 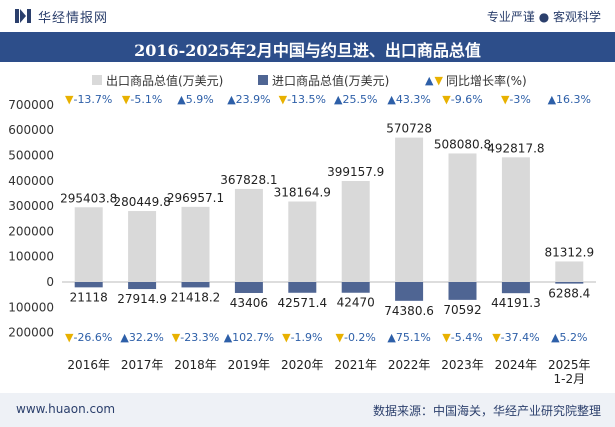 I want to click on import-yoy-label: ▼-0.2%, so click(x=356, y=337).